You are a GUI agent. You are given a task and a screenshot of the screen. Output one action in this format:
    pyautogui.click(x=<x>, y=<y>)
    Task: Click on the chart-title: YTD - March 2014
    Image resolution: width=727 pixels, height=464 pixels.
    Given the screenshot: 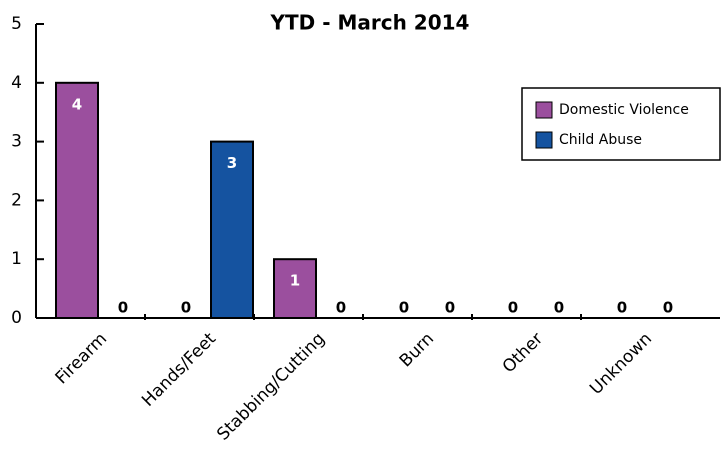 What is the action you would take?
    pyautogui.click(x=370, y=23)
    